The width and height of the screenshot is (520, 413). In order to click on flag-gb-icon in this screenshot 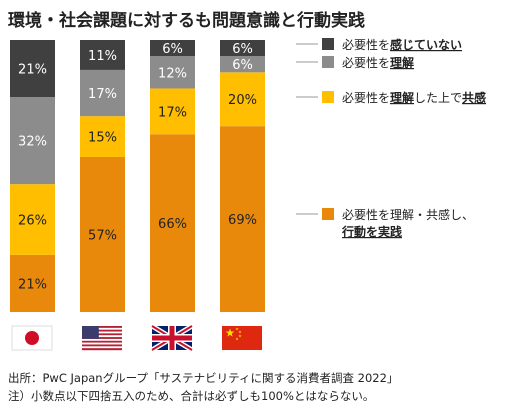, I will do `click(172, 338)`.